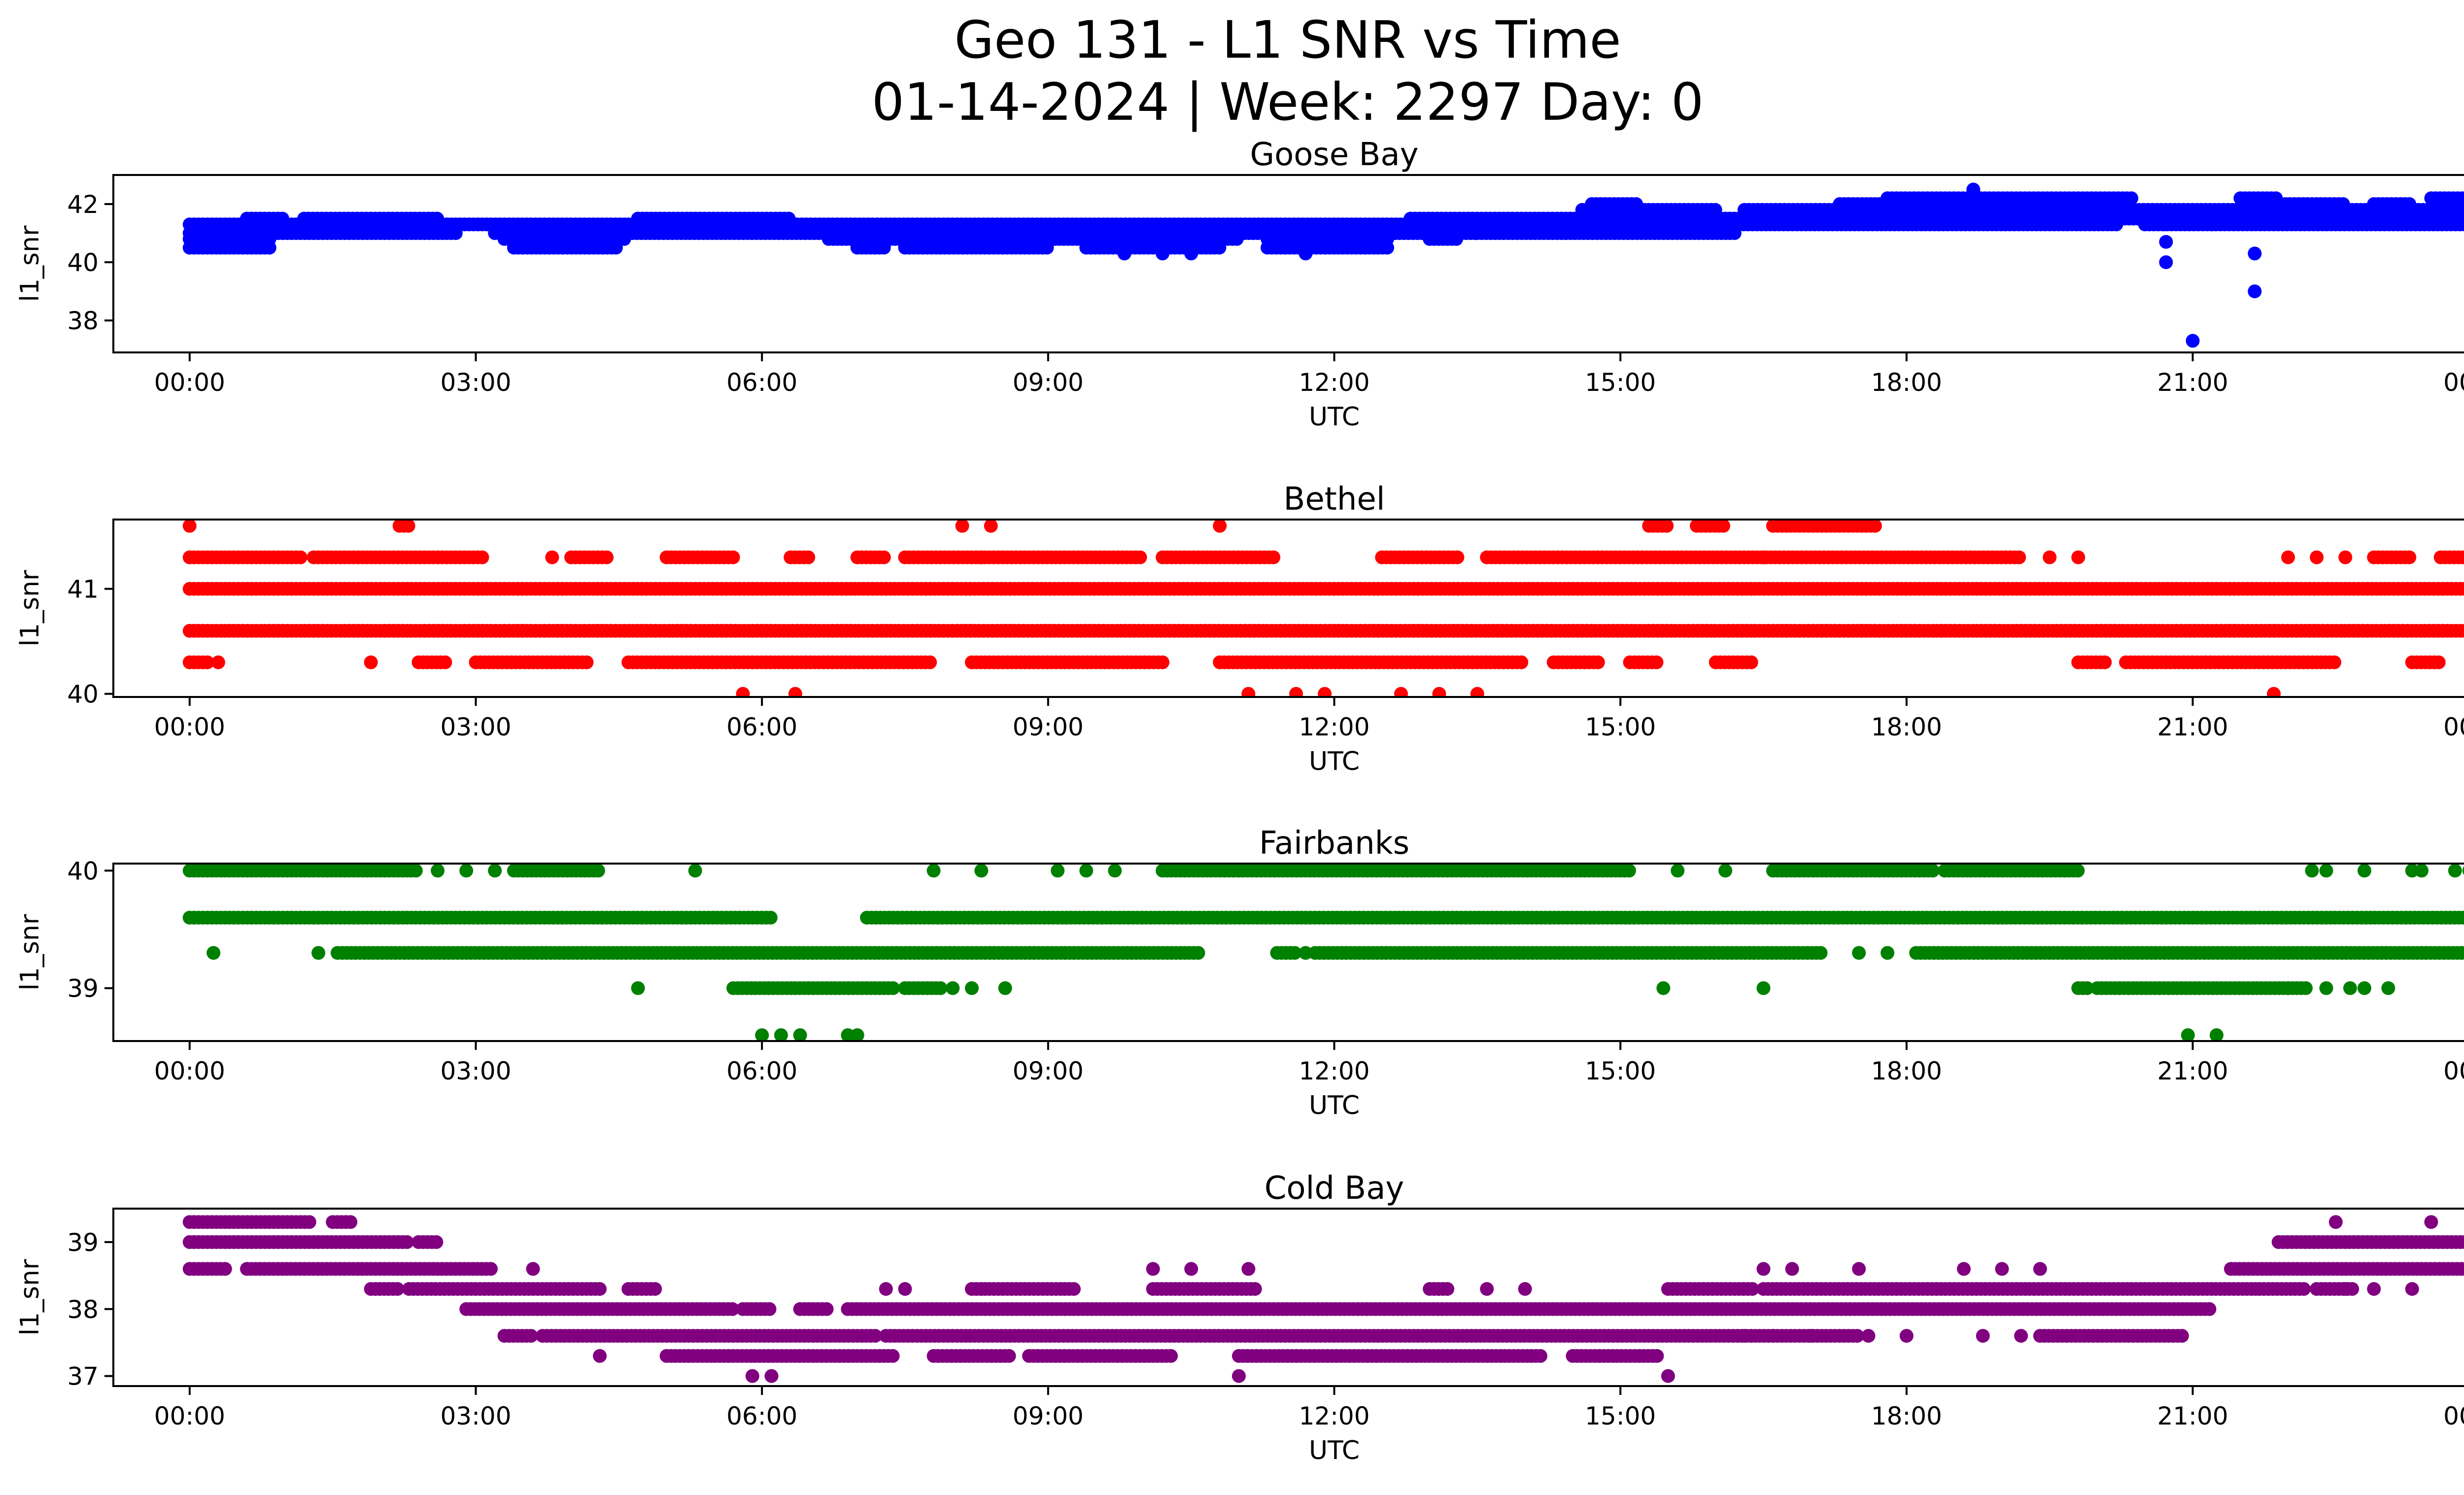 The width and height of the screenshot is (2464, 1495). I want to click on figure-title-line-1: Geo 131 - L1 SNR vs Time, so click(1287, 40).